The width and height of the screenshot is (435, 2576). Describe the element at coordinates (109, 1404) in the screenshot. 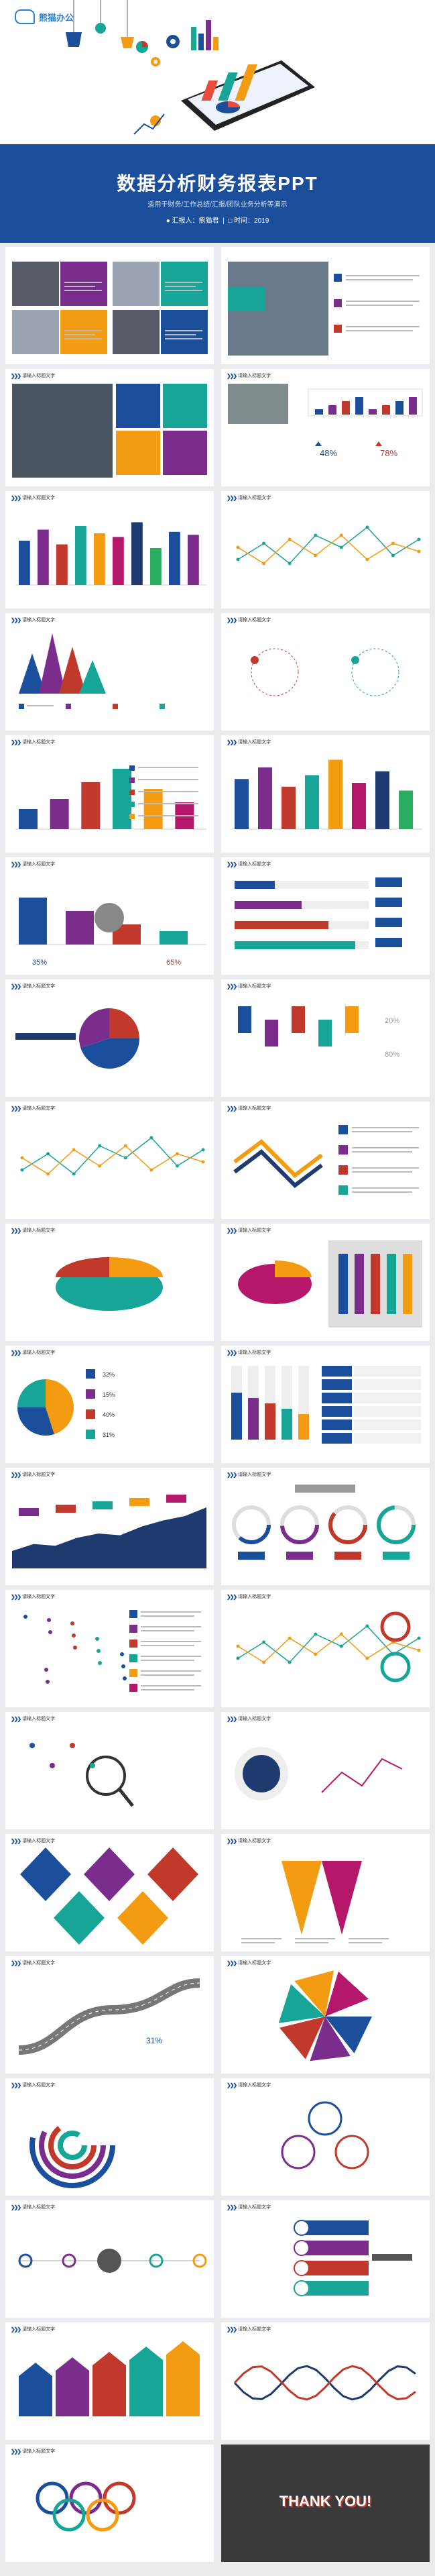

I see `slide-thumbnail: ❯❯❯ 请输入标题文字 32% 15% 40% 31%` at that location.